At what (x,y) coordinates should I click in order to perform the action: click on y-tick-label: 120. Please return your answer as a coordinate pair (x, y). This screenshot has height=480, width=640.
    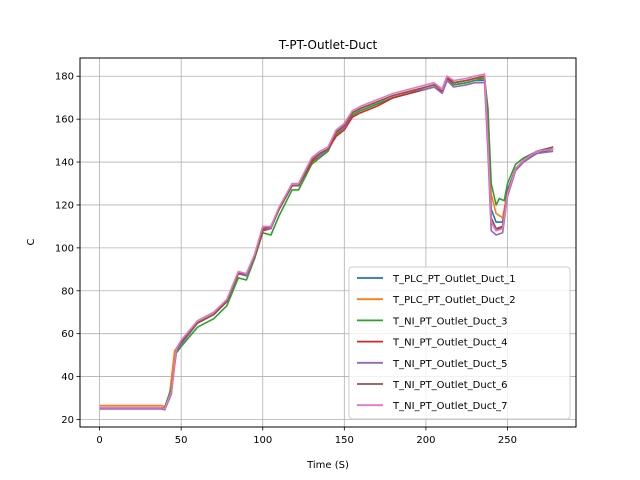
    Looking at the image, I should click on (64, 205).